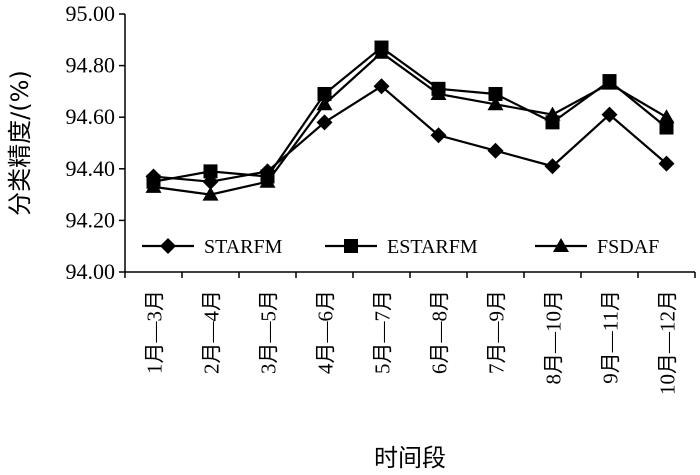  What do you see at coordinates (440, 332) in the screenshot?
I see `x-tick-label: 6月—8月` at bounding box center [440, 332].